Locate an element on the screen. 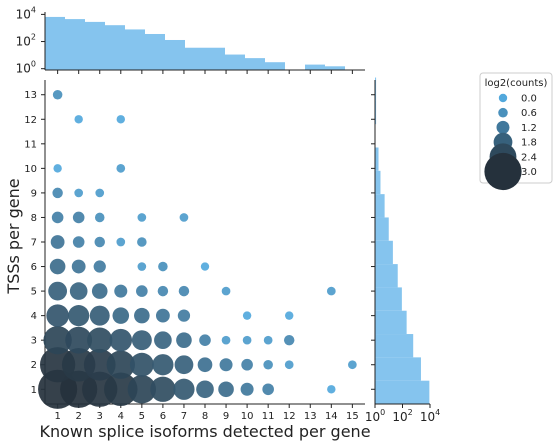  y-tick-label: 12 is located at coordinates (30, 120).